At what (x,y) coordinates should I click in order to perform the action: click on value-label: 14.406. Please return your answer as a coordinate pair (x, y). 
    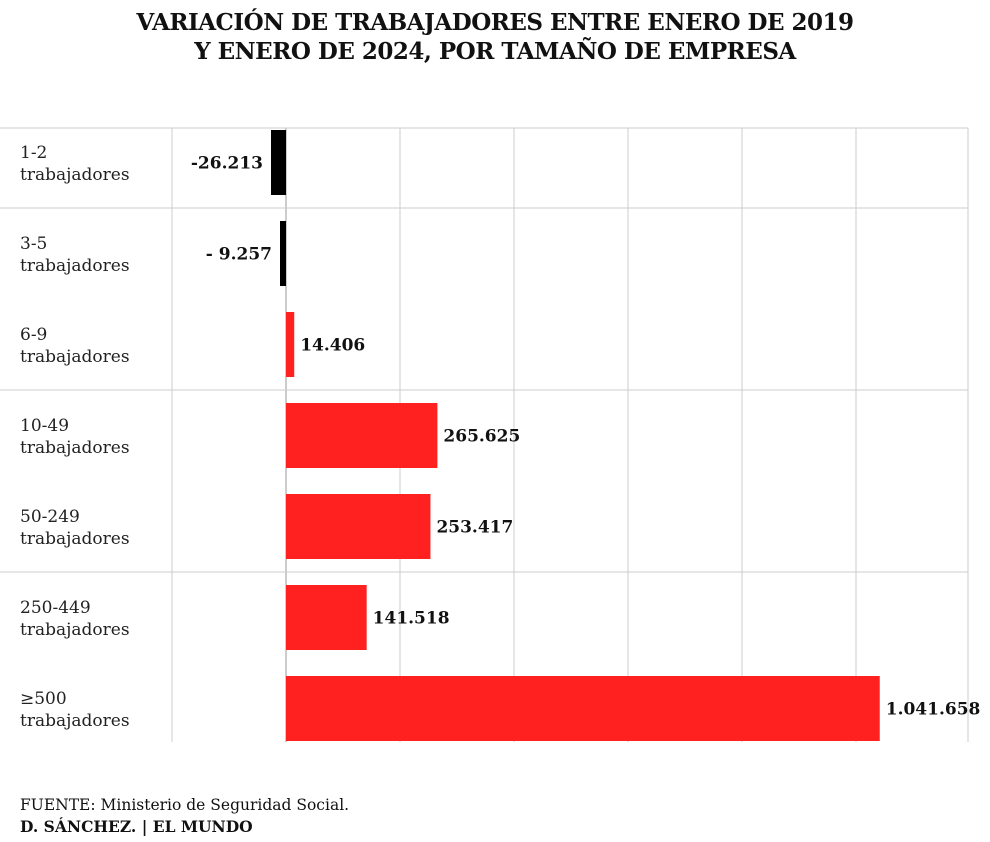
    Looking at the image, I should click on (332, 346).